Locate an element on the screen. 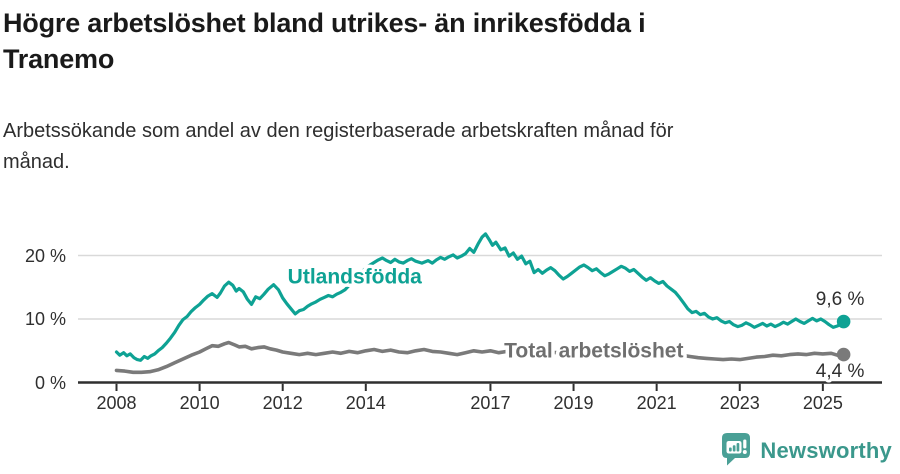 The height and width of the screenshot is (474, 900). y-tick-label: 20 % is located at coordinates (45, 255).